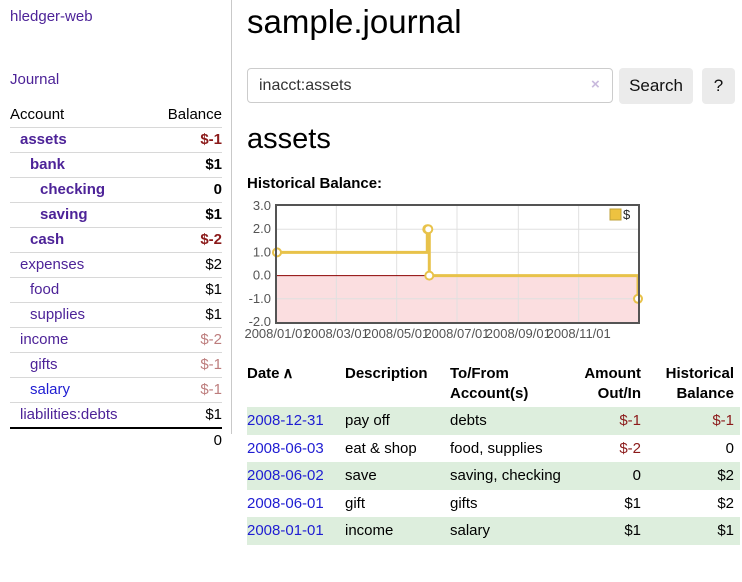  What do you see at coordinates (493, 421) in the screenshot?
I see `transaction-row: 2008-12-31 pay off debts $-1 $-1` at bounding box center [493, 421].